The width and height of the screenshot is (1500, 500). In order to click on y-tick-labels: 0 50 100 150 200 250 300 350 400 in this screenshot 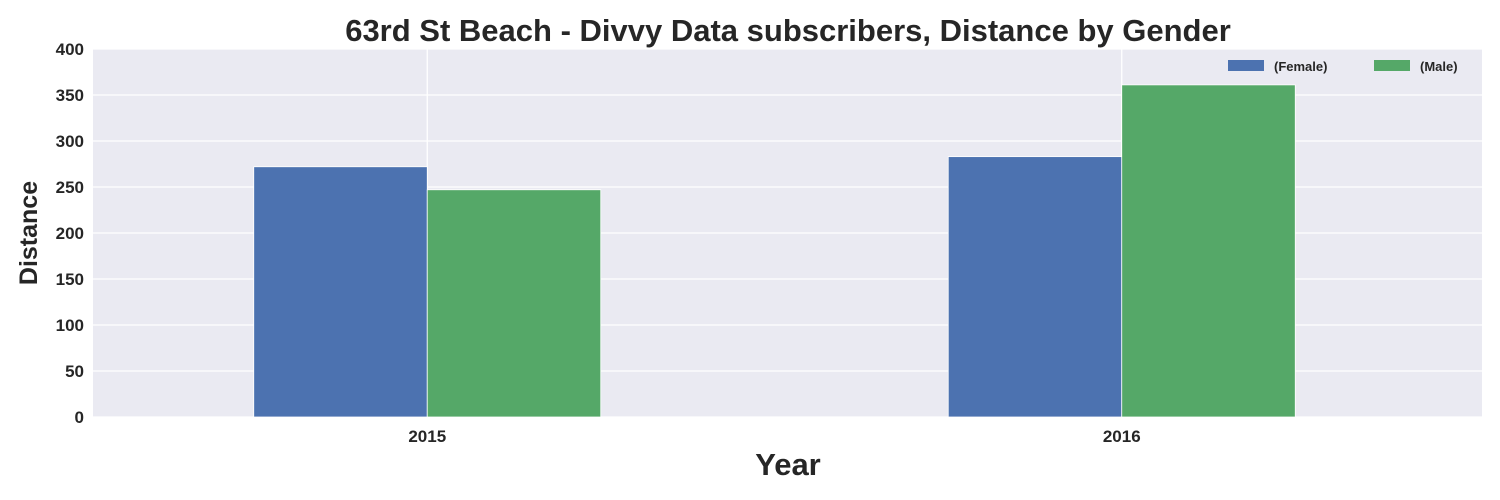, I will do `click(70, 233)`.